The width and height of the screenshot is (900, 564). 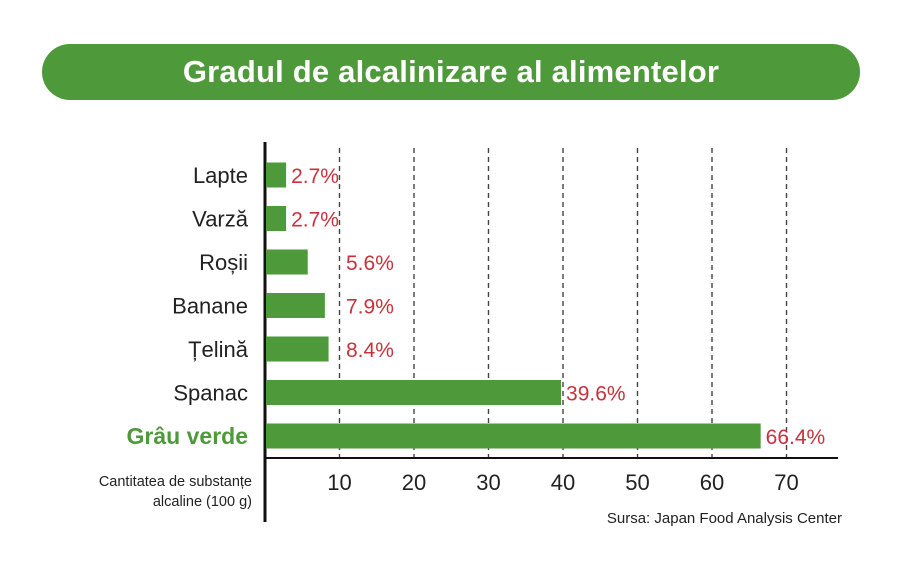 What do you see at coordinates (223, 262) in the screenshot?
I see `category-label-3: Roșii` at bounding box center [223, 262].